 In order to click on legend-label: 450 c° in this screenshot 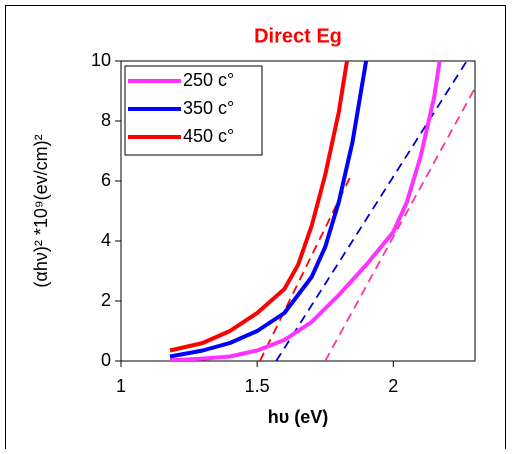, I will do `click(208, 136)`.